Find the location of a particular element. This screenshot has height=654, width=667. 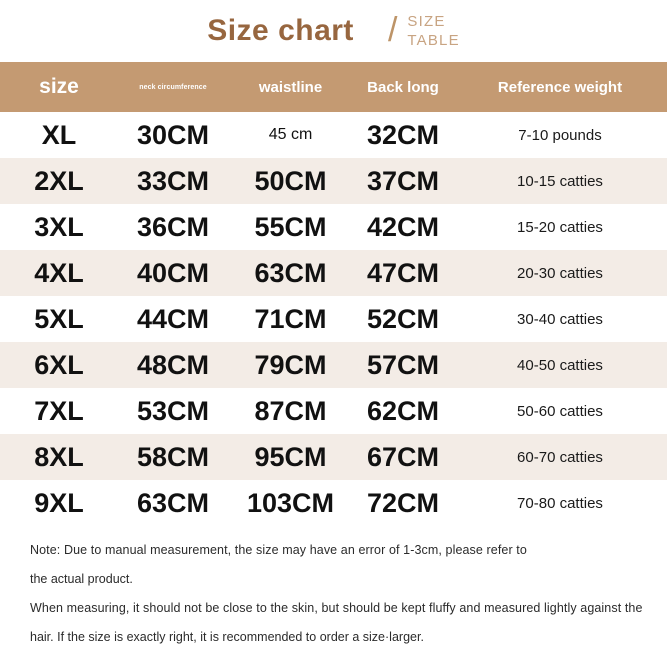

cell-neck: 30CM is located at coordinates (173, 134).